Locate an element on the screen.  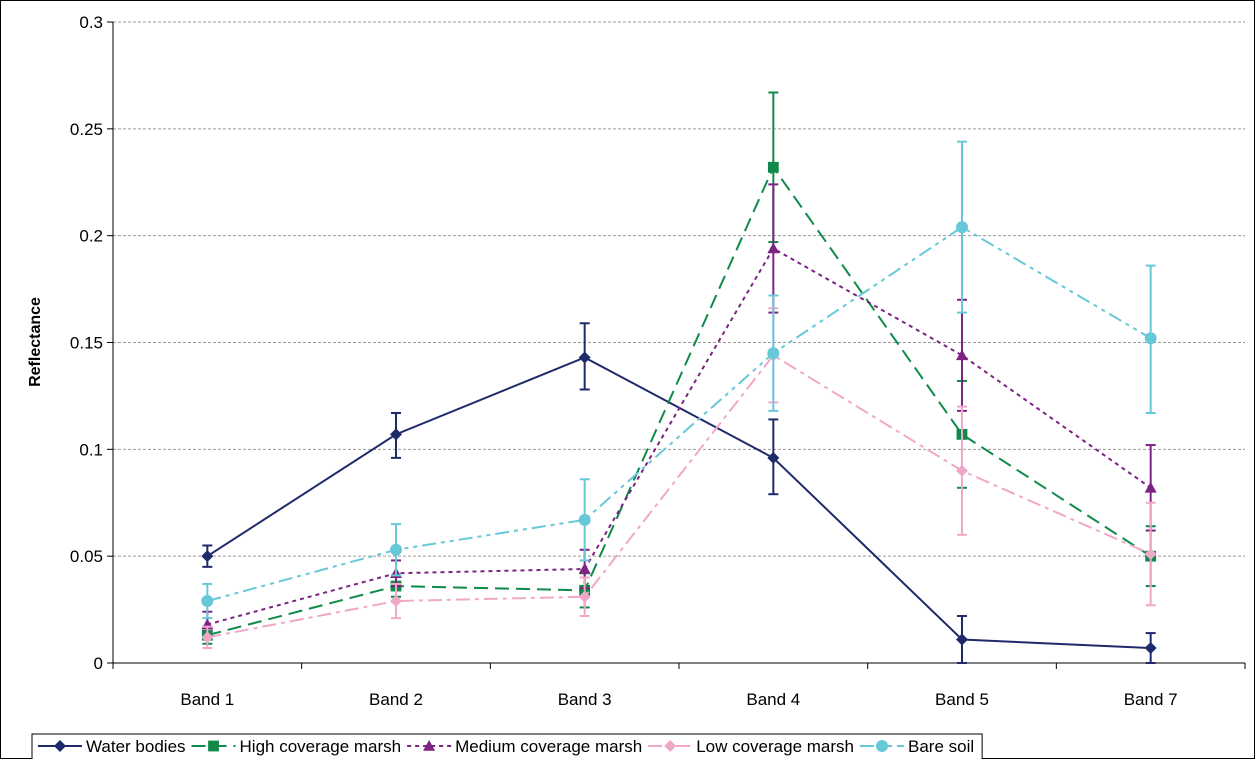
y-tick-label: 0.25 is located at coordinates (86, 129).